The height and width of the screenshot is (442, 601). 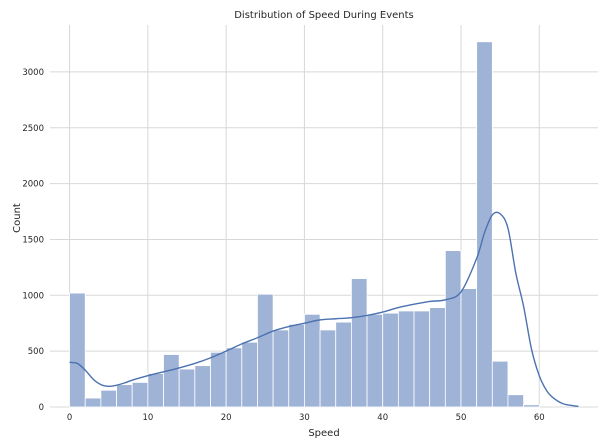 I want to click on y-tick-label: 1500, so click(x=33, y=240).